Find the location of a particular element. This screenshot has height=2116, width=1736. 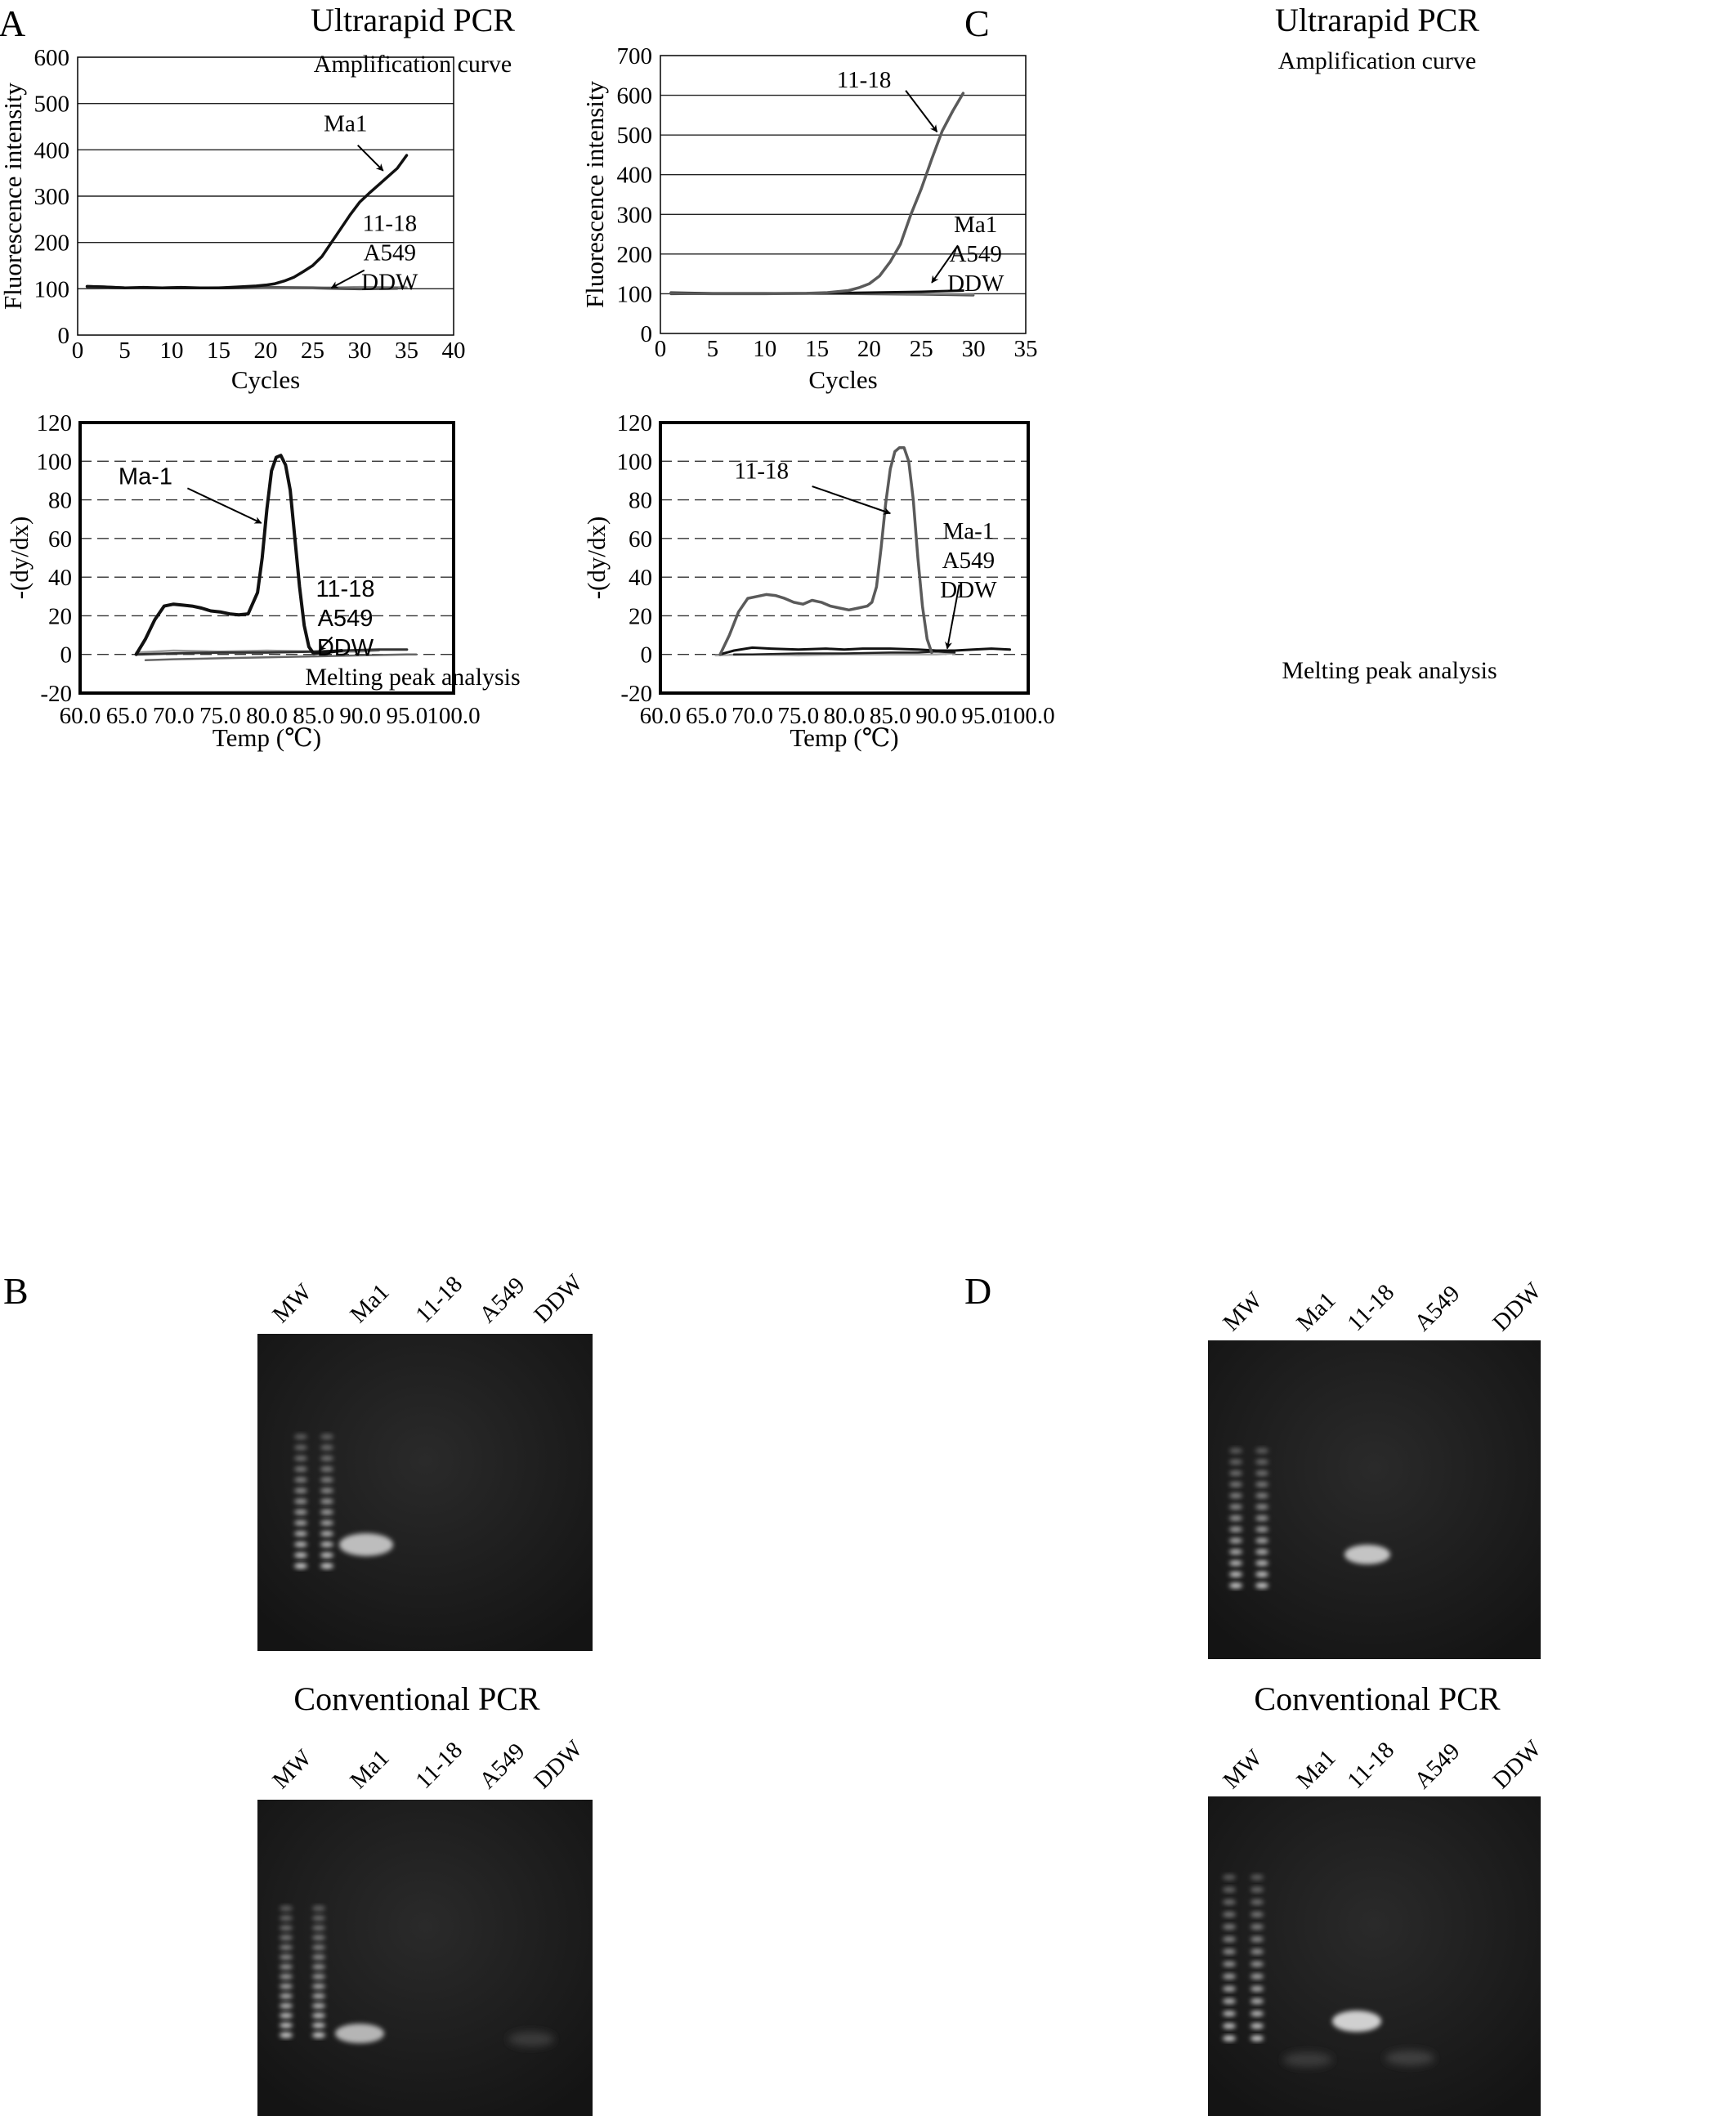

plot-frame is located at coordinates (267, 558).